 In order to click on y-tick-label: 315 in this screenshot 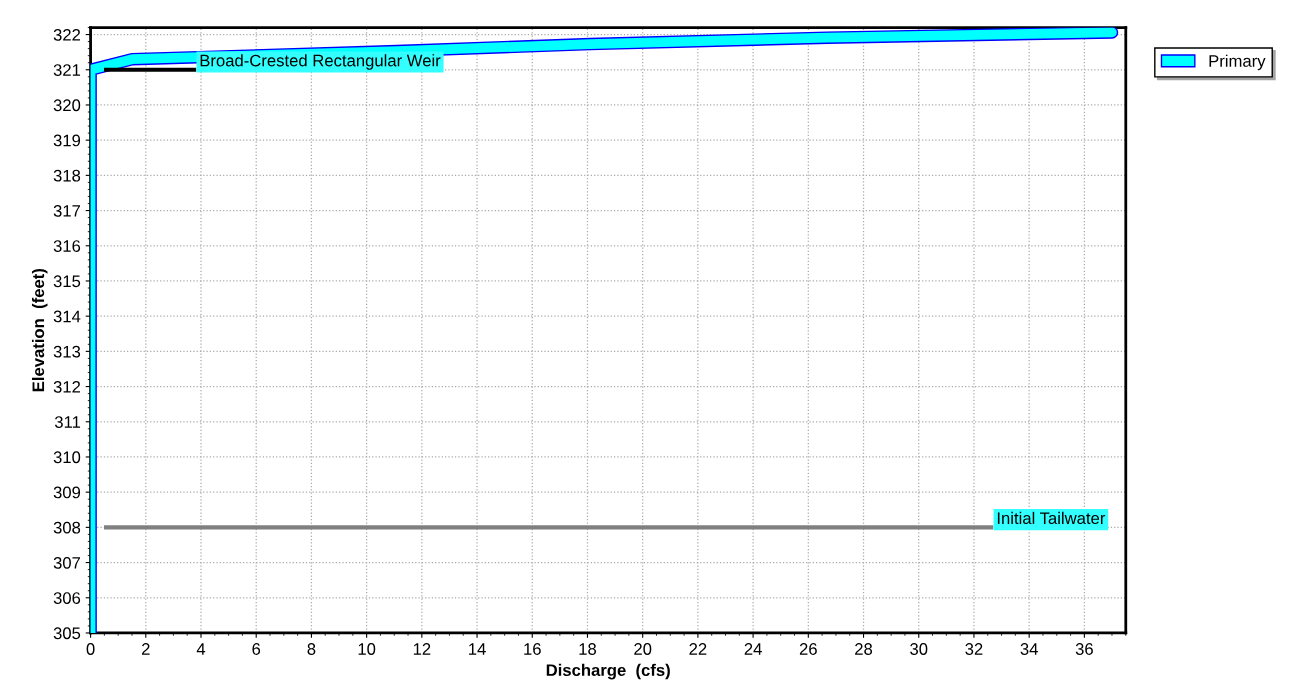, I will do `click(67, 281)`.